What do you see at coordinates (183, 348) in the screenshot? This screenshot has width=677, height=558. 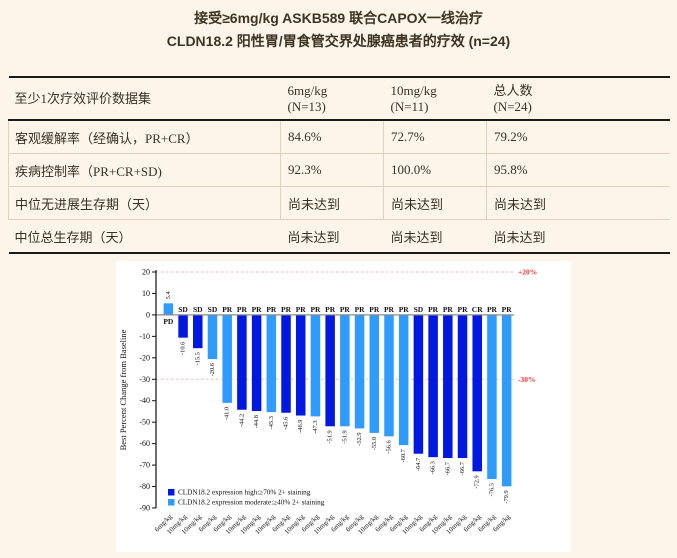 I see `value-label: -10.6` at bounding box center [183, 348].